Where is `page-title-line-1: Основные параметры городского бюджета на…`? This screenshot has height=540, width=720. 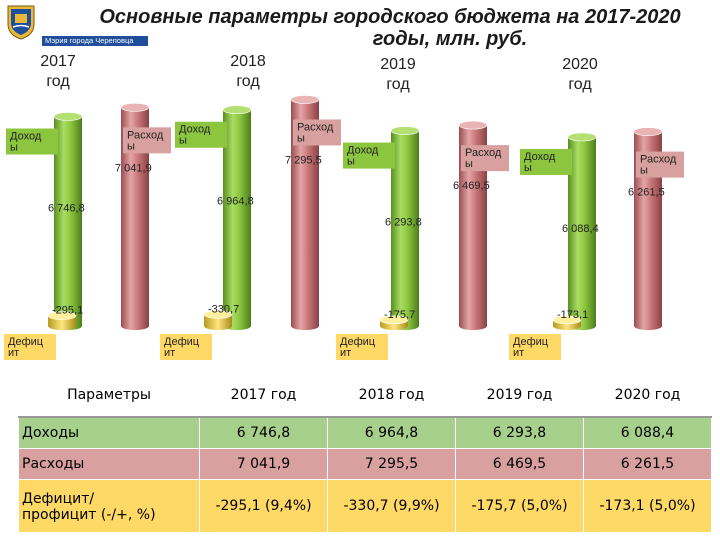
page-title-line-1: Основные параметры городского бюджета на… is located at coordinates (390, 17).